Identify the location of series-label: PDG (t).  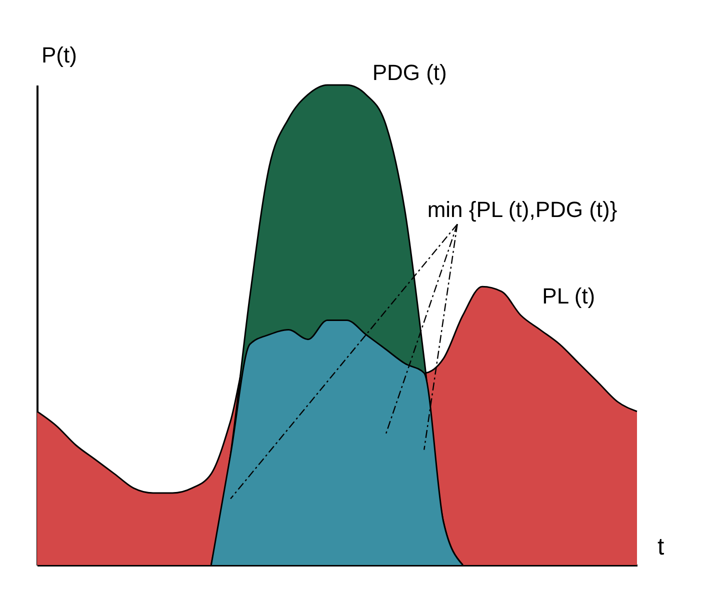
(409, 72).